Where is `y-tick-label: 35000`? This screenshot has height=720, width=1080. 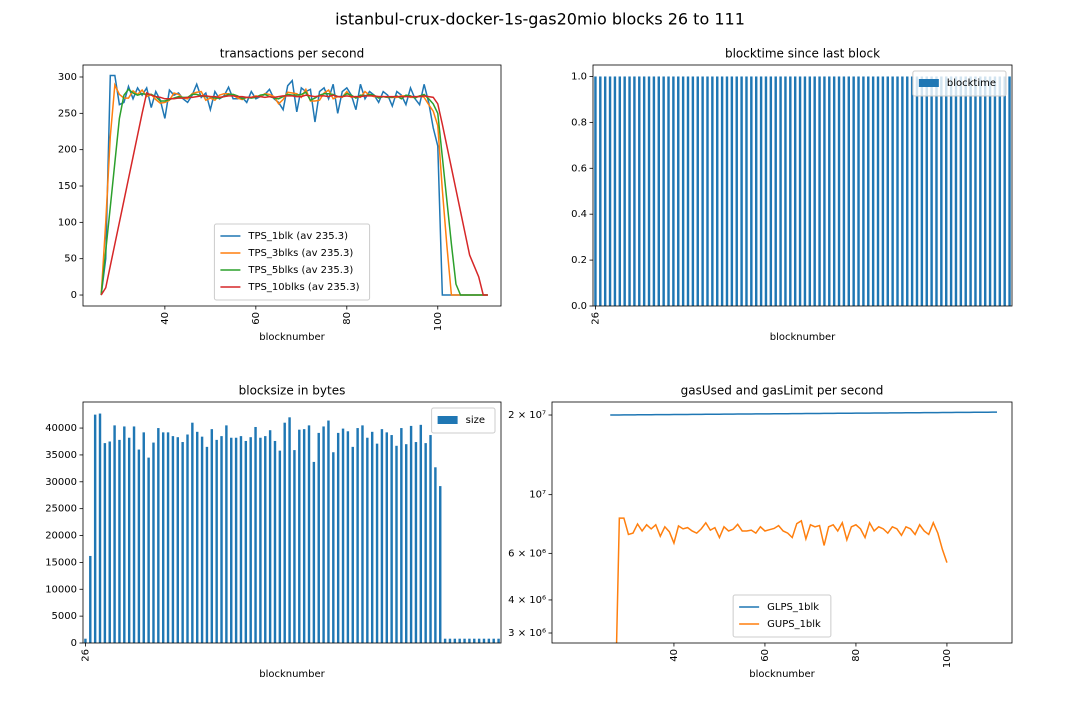
y-tick-label: 35000 is located at coordinates (61, 455).